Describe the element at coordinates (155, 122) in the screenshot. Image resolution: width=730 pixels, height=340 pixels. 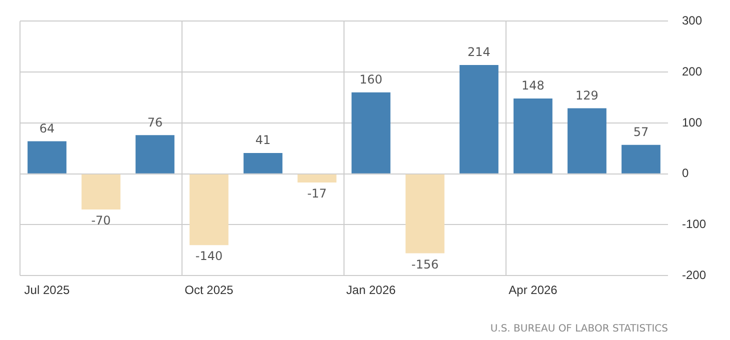
I see `data-label: 76` at that location.